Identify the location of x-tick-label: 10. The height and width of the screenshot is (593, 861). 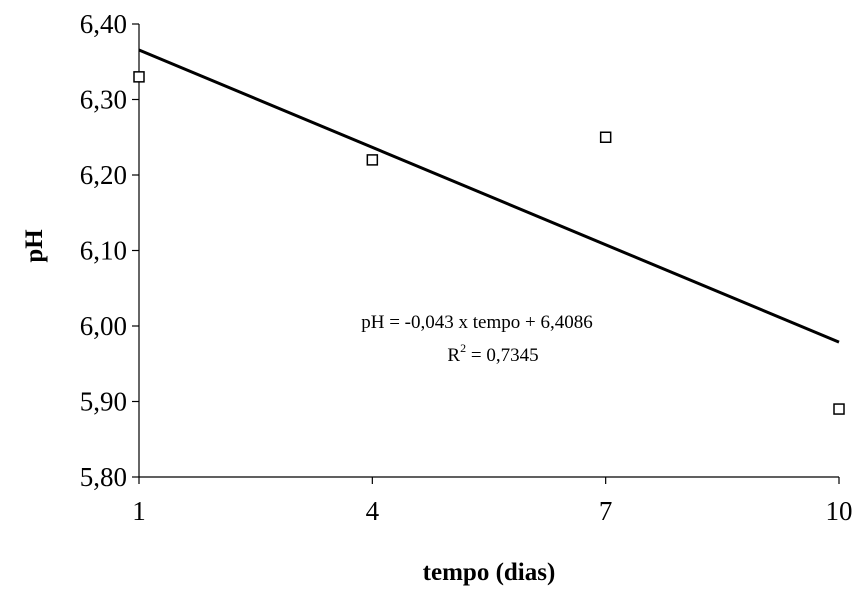
(839, 511).